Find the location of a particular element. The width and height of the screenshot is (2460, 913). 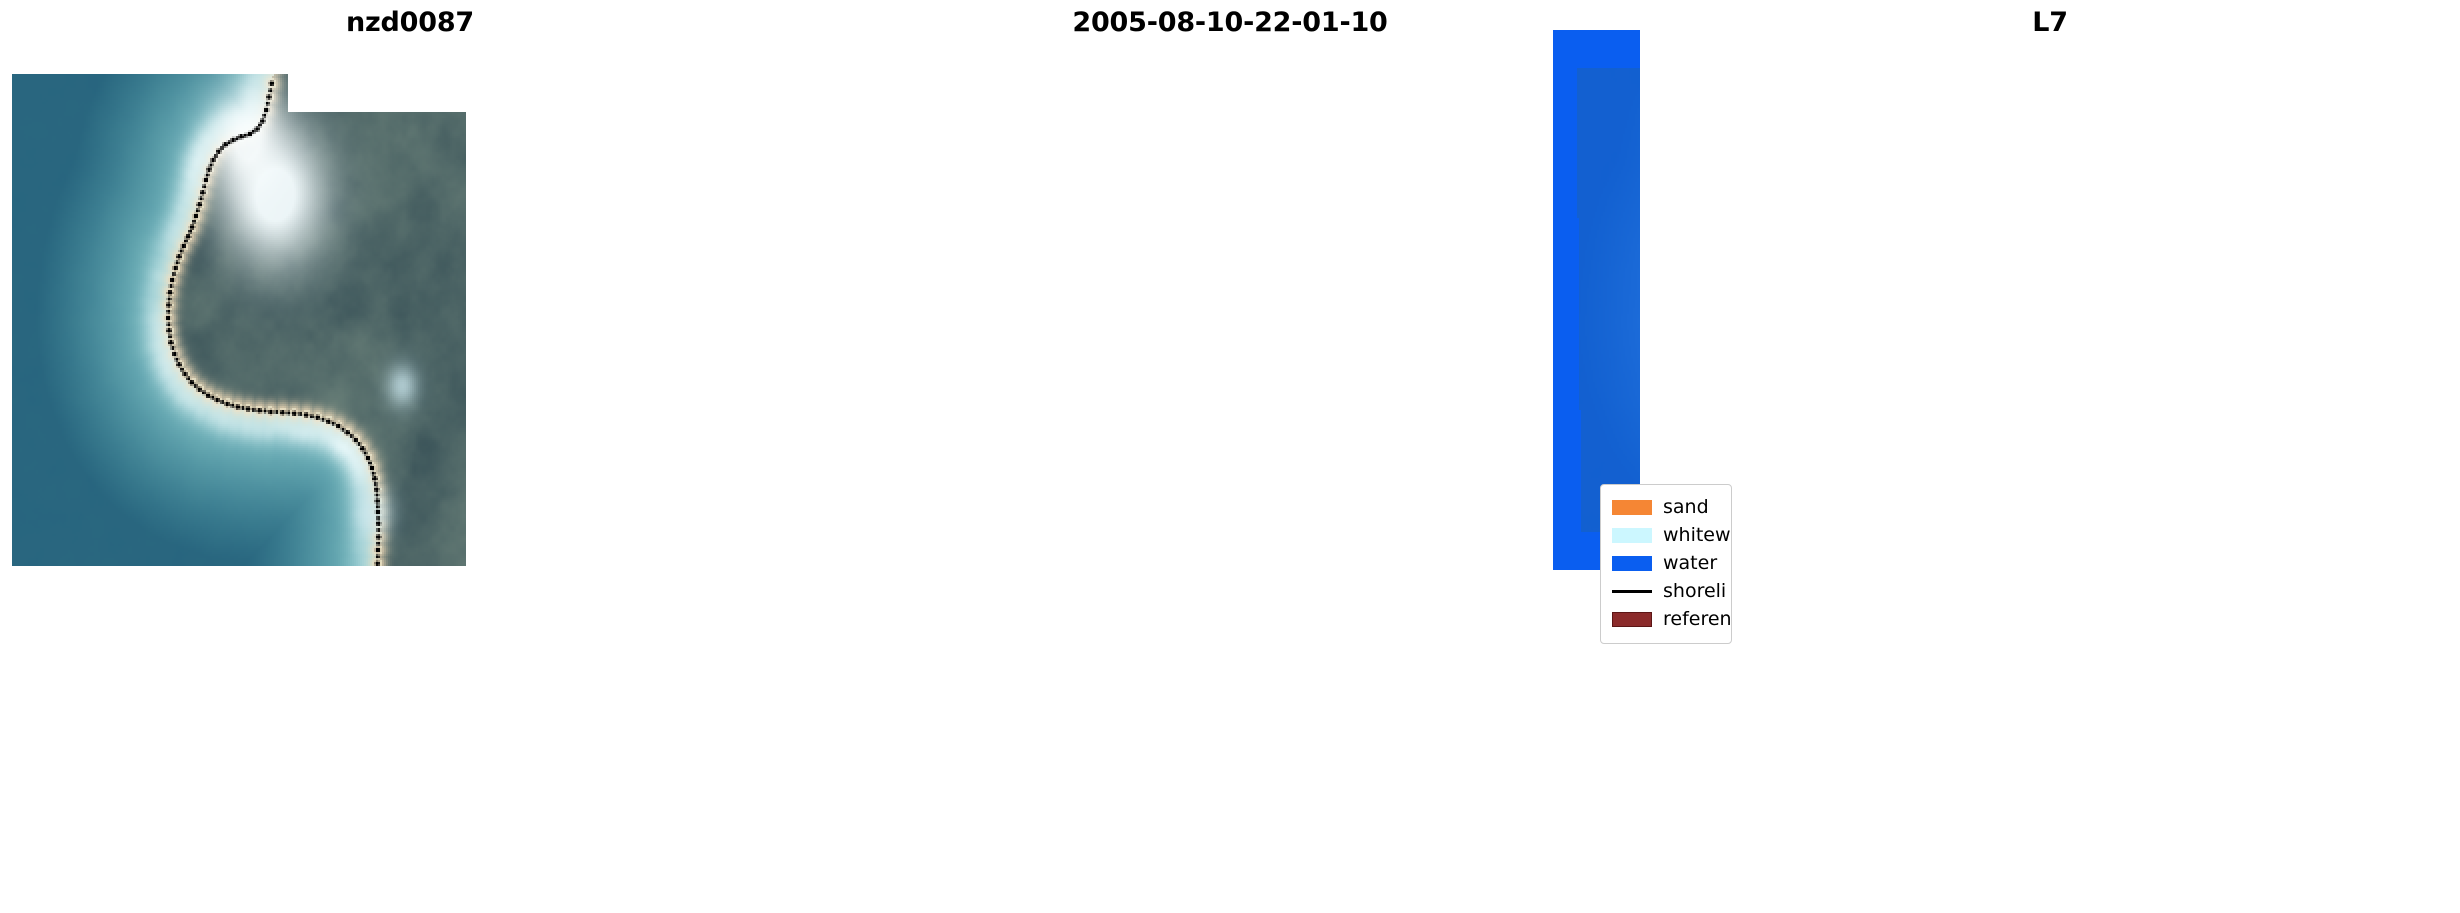

classification-overlay-image is located at coordinates (1596, 300).